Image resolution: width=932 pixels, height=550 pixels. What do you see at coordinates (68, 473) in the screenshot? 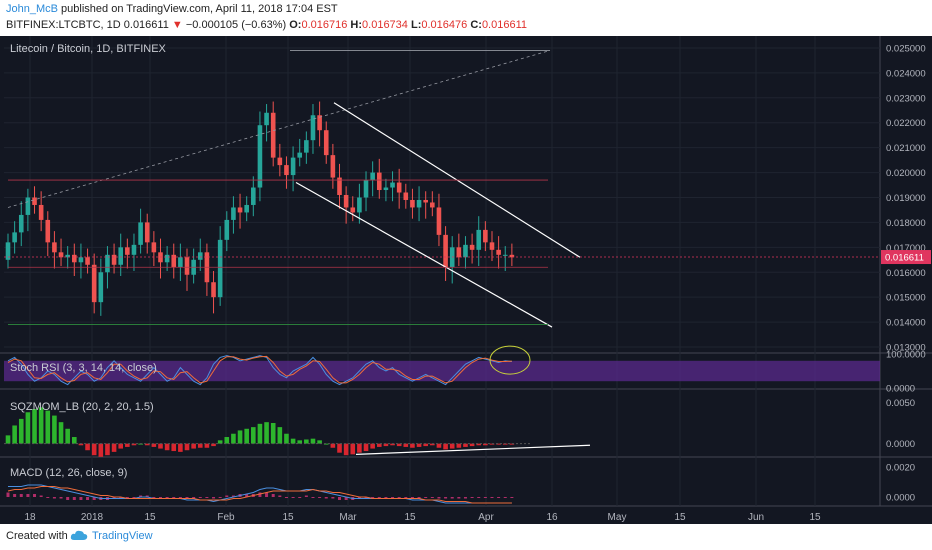
I see `macd-title: MACD (12, 26, close, 9)` at bounding box center [68, 473].